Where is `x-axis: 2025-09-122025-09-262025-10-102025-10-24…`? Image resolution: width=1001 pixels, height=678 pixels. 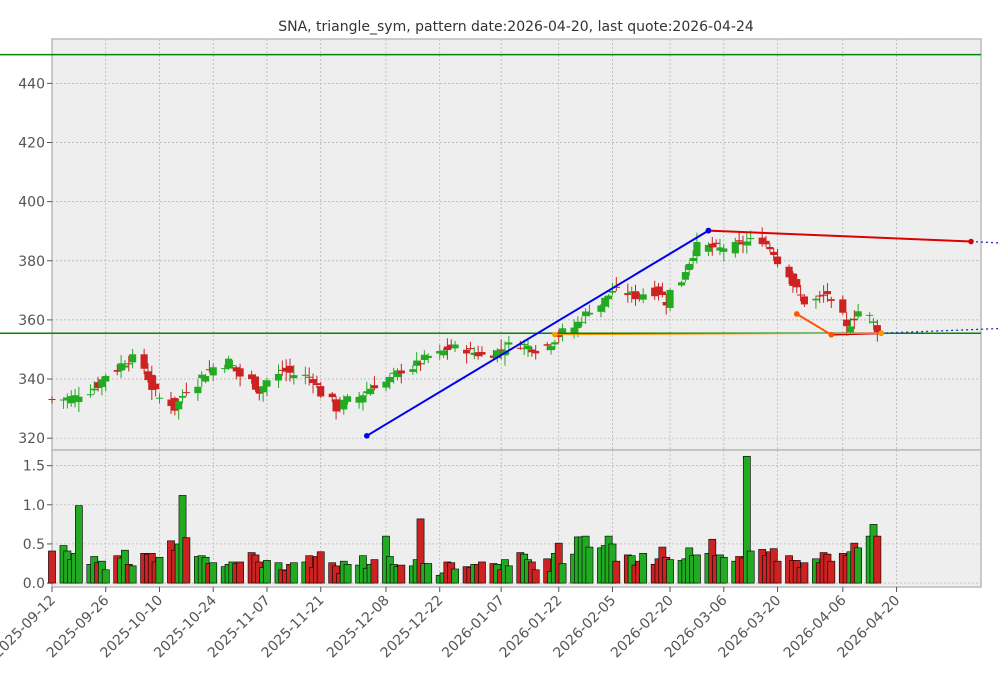 x-axis: 2025-09-122025-09-262025-10-102025-10-24… is located at coordinates (451, 624).